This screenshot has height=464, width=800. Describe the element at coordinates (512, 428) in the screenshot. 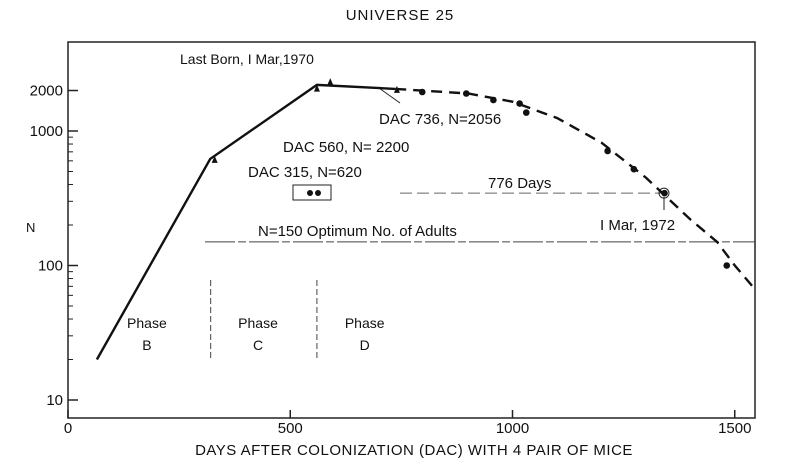

I see `x-tick-label: 1000` at that location.